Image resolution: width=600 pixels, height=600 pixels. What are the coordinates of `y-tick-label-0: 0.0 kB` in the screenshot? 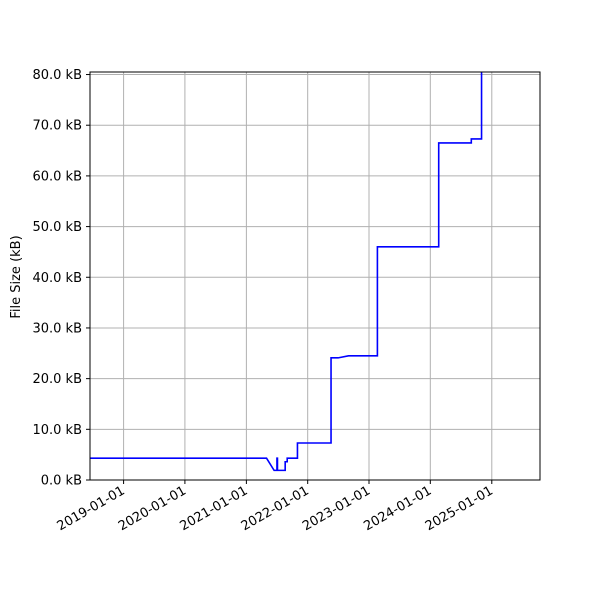 It's located at (61, 481).